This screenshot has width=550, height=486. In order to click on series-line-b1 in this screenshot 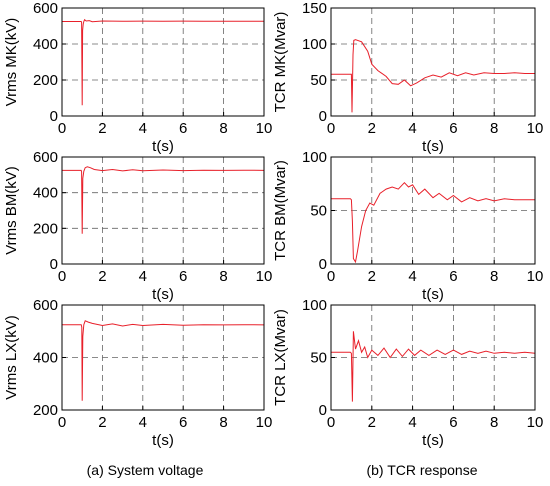, I will do `click(433, 76)`.